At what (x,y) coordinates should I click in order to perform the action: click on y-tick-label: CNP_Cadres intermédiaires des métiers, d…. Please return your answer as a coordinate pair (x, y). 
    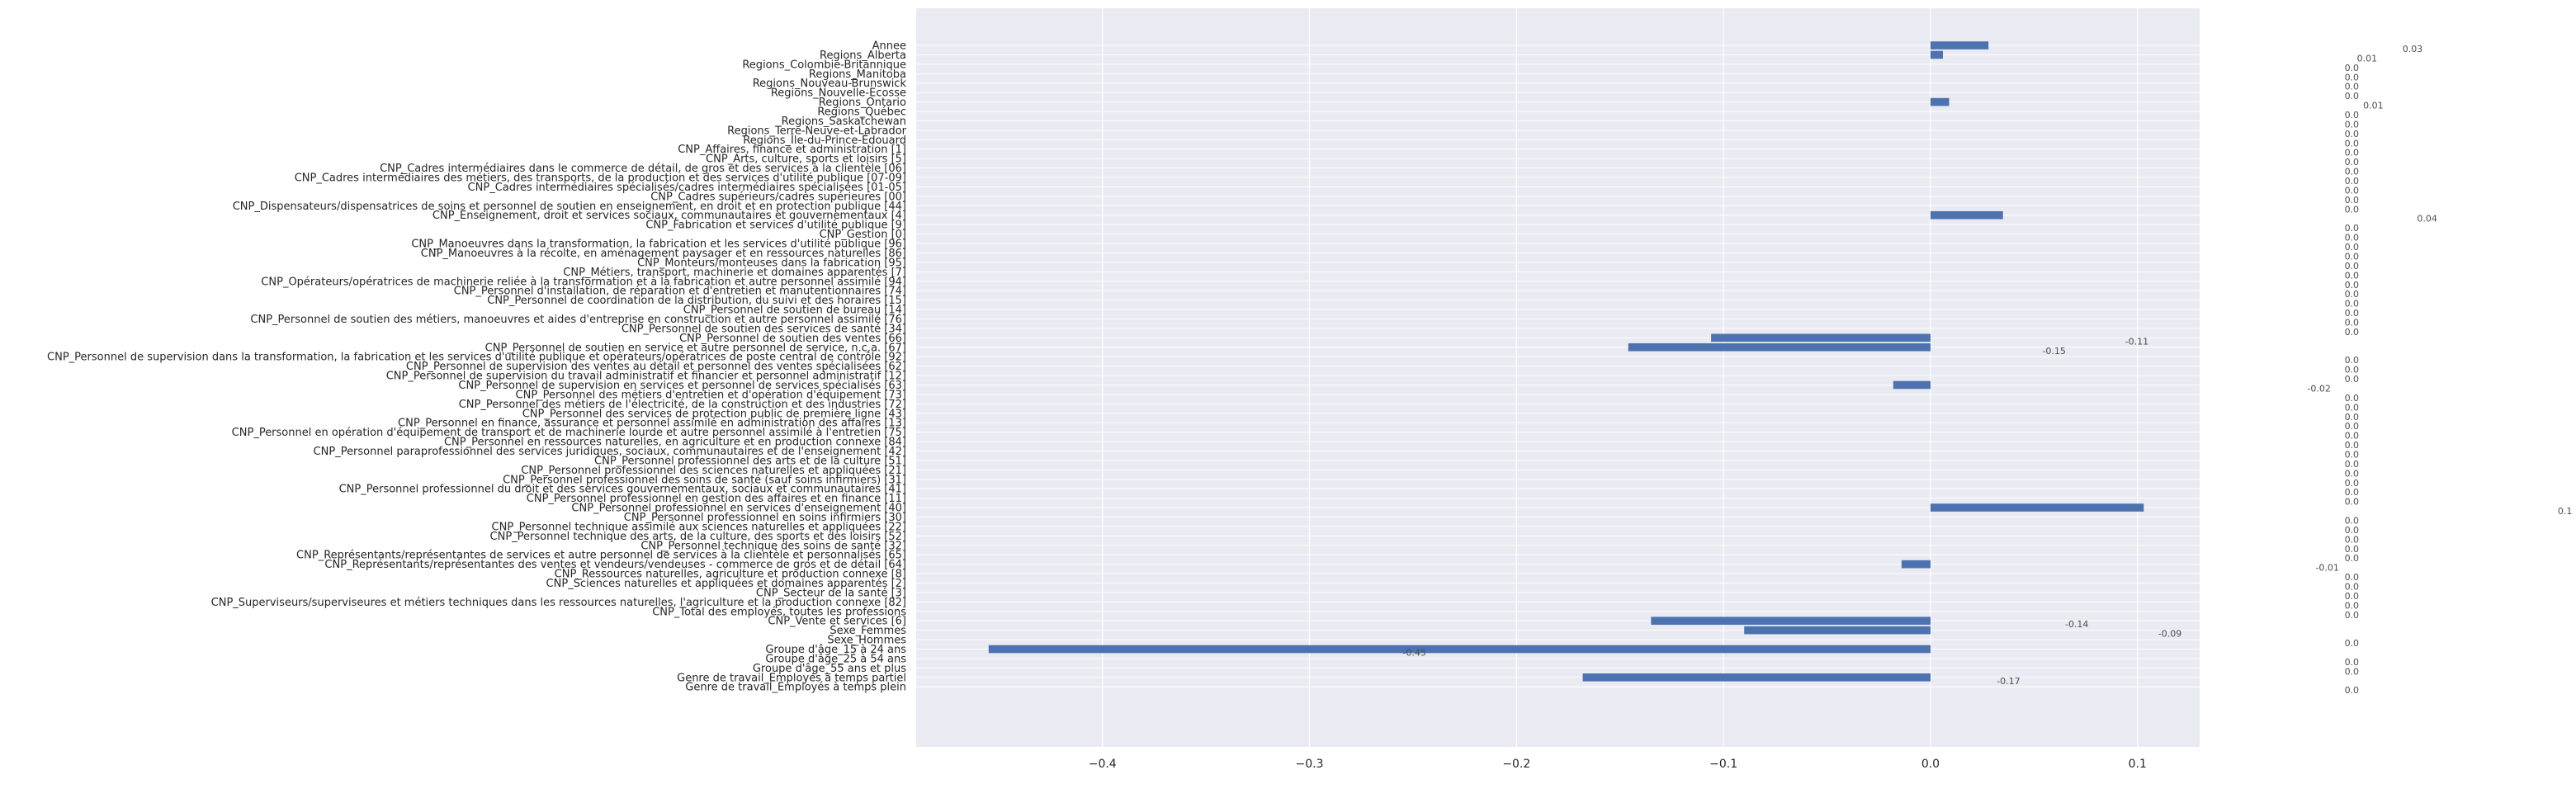
    Looking at the image, I should click on (600, 178).